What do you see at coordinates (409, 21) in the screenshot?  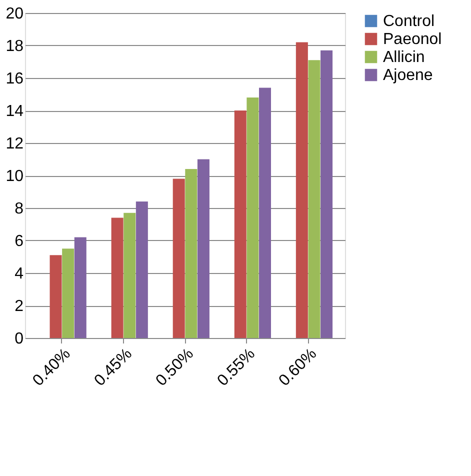 I see `legend-label: Control` at bounding box center [409, 21].